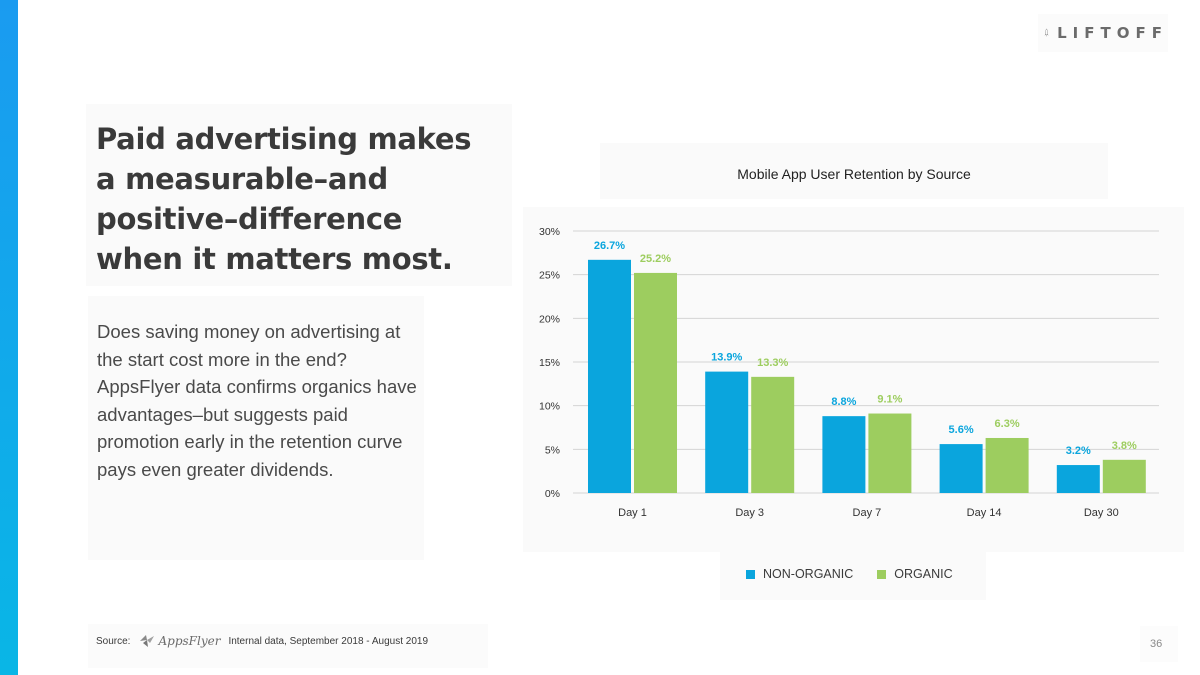  I want to click on data-label: 9.1%, so click(889, 400).